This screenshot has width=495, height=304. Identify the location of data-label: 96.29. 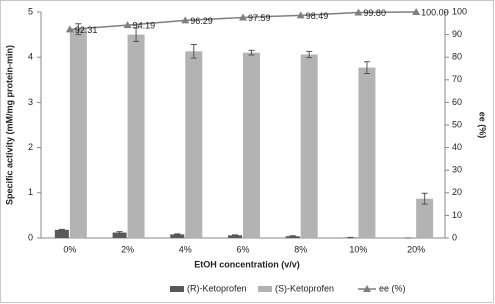
(201, 21).